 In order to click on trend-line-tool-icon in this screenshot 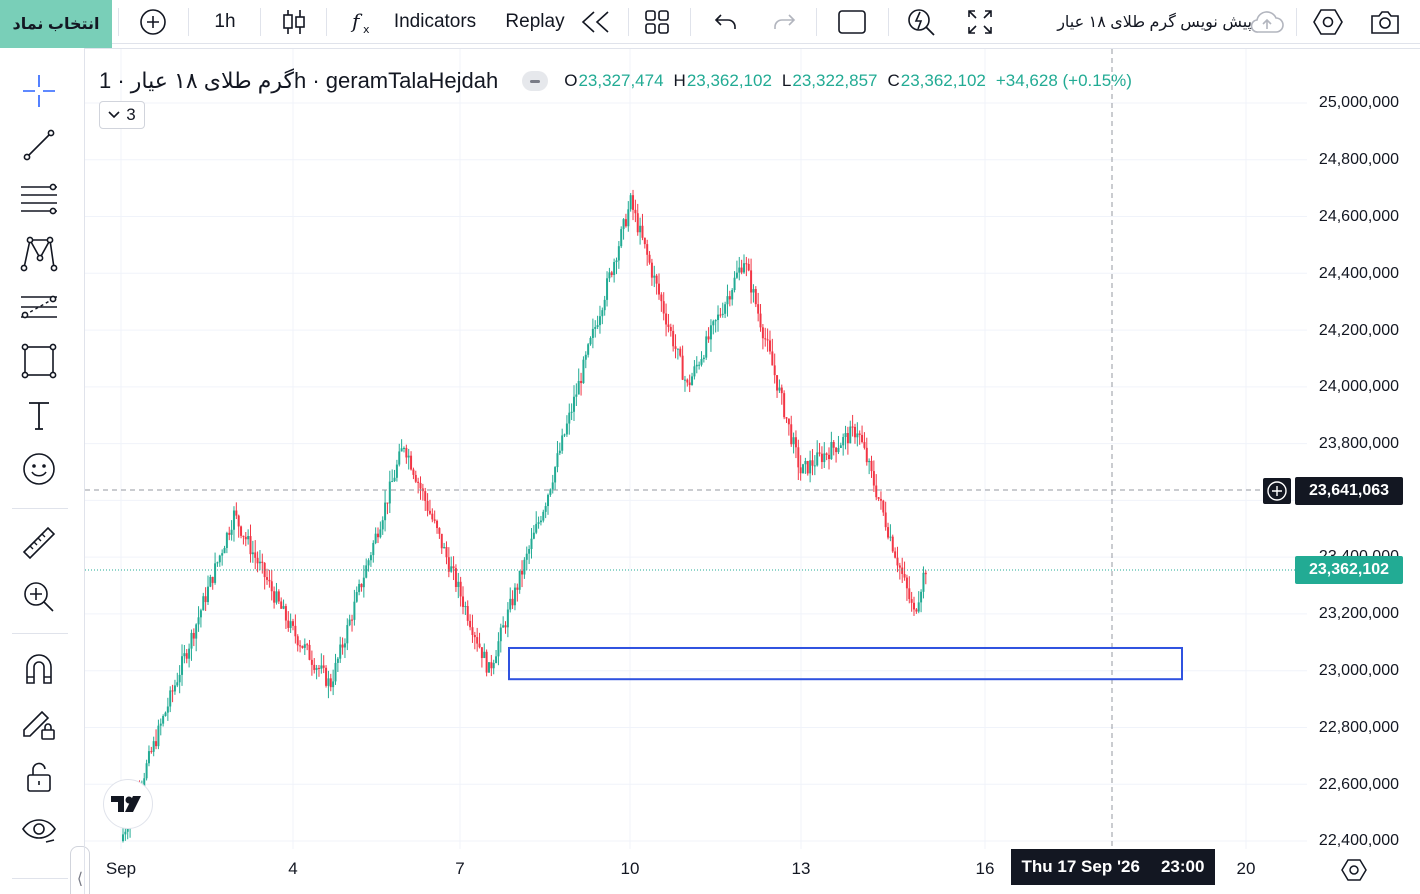, I will do `click(39, 145)`.